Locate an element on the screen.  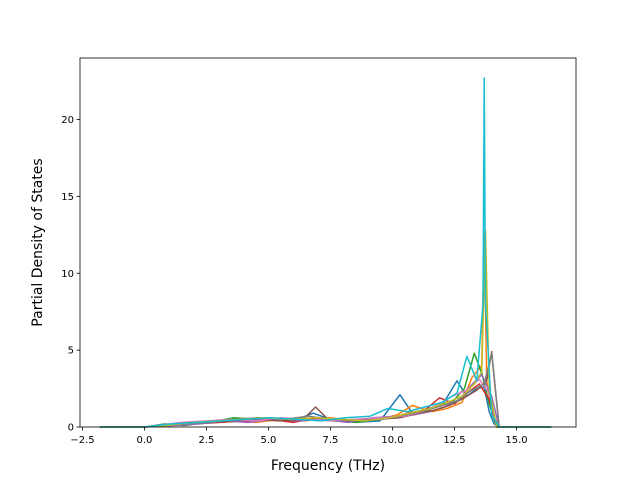
x-tick-label: 0.0 is located at coordinates (145, 440).